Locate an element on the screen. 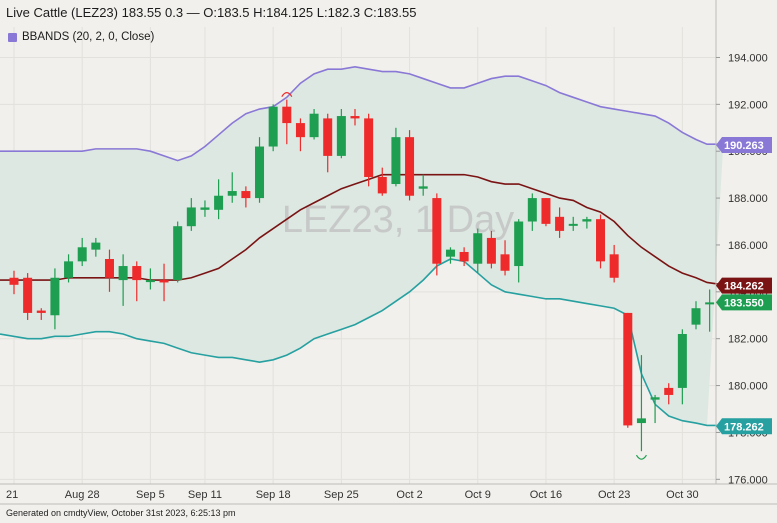  price-tag: 190.263 is located at coordinates (744, 145).